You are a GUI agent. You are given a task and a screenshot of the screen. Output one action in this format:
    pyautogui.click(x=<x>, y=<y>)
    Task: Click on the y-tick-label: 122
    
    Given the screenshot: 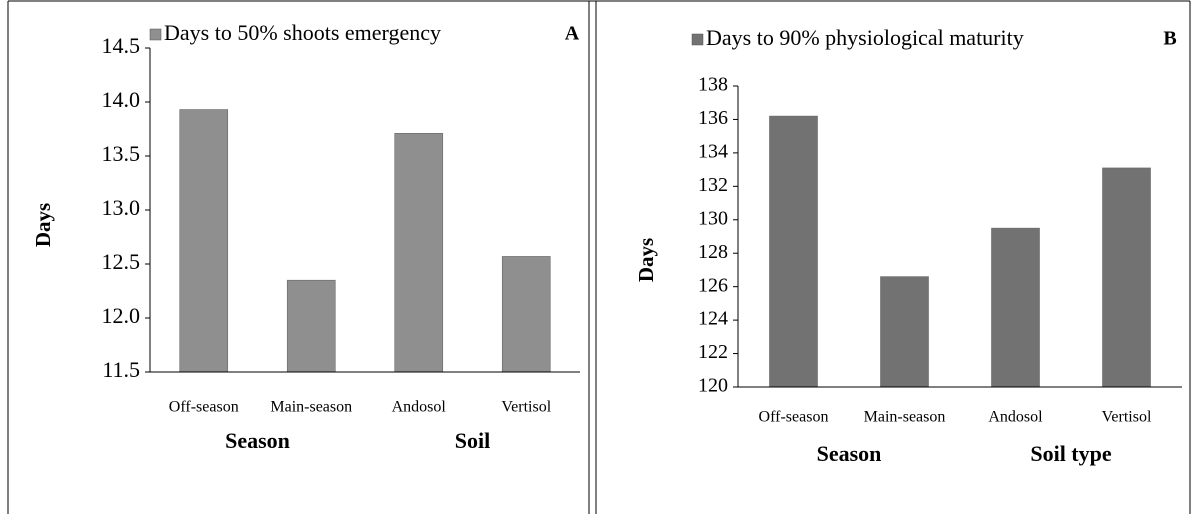 What is the action you would take?
    pyautogui.click(x=713, y=352)
    